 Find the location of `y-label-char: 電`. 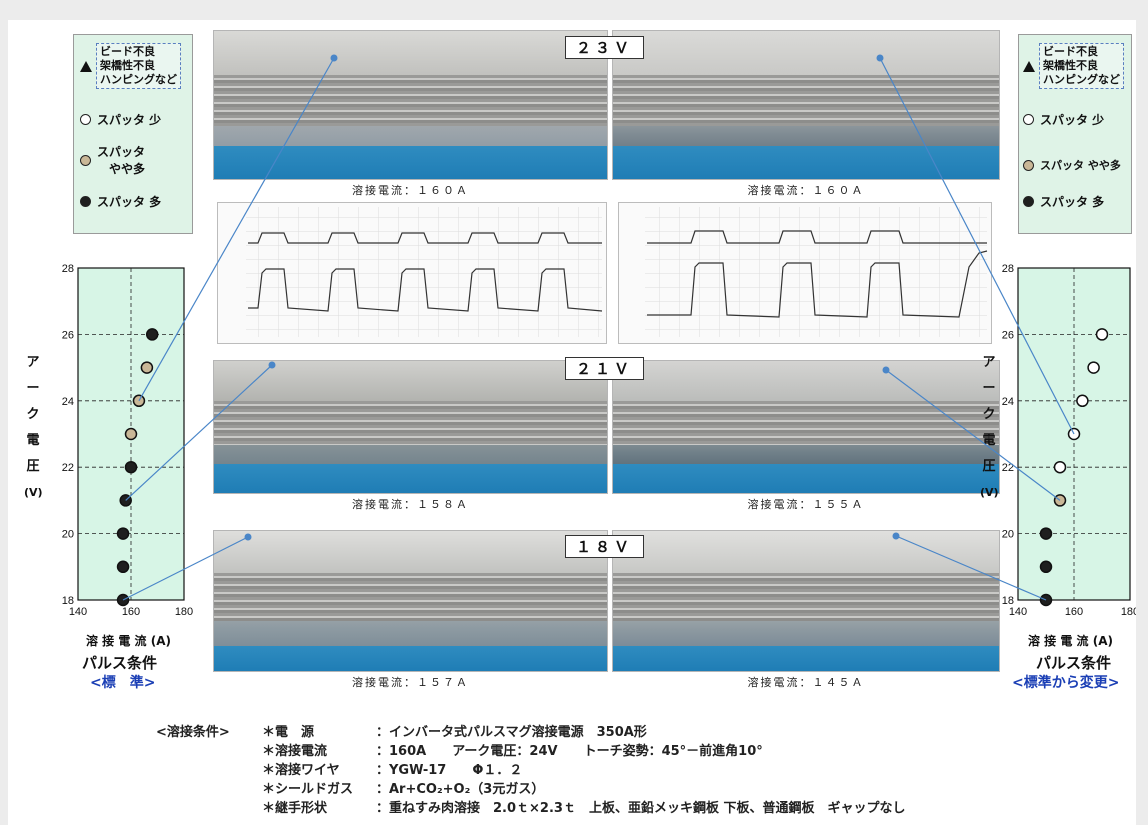

y-label-char: 電 is located at coordinates (33, 440).